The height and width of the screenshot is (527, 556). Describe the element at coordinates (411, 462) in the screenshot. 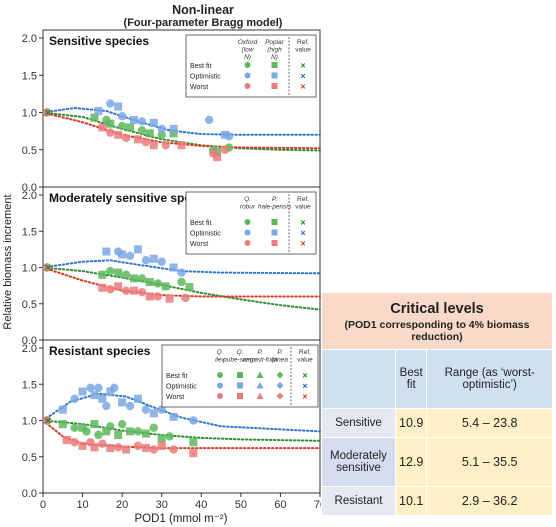

I see `best-fit-moderately-sensitive: 12.9` at that location.